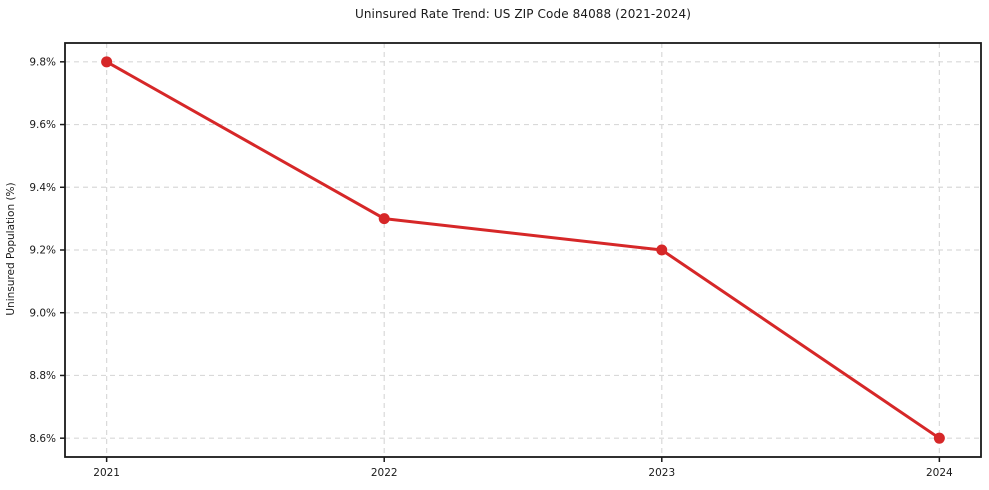 The height and width of the screenshot is (490, 989). What do you see at coordinates (939, 473) in the screenshot?
I see `x-tick-label: 2024` at bounding box center [939, 473].